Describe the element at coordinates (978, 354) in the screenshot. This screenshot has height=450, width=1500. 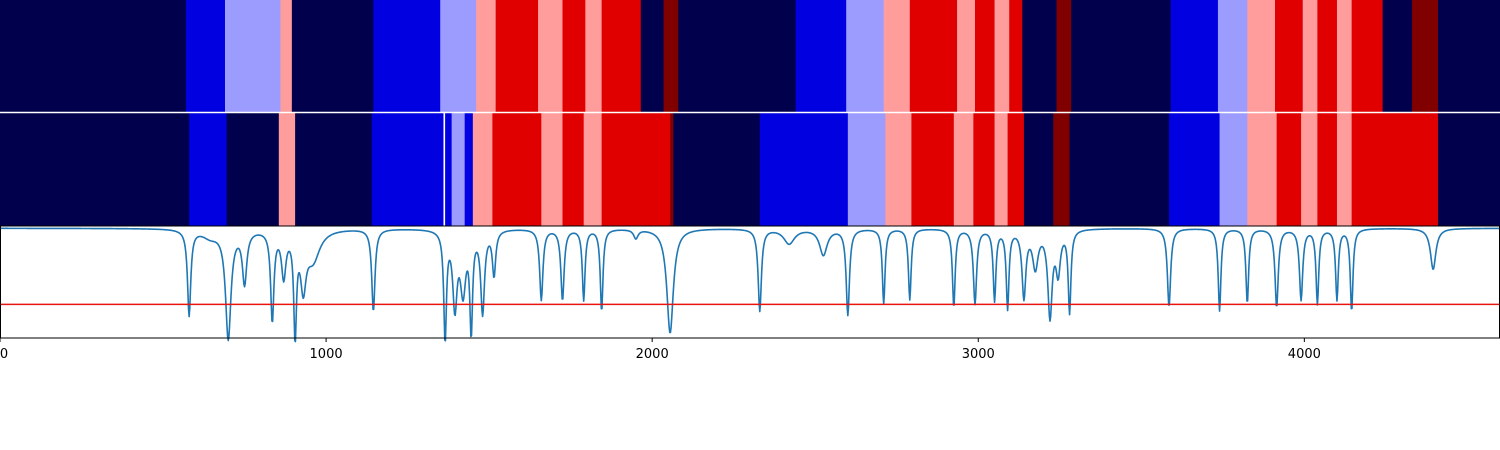
I see `x-tick-label: 3000` at that location.